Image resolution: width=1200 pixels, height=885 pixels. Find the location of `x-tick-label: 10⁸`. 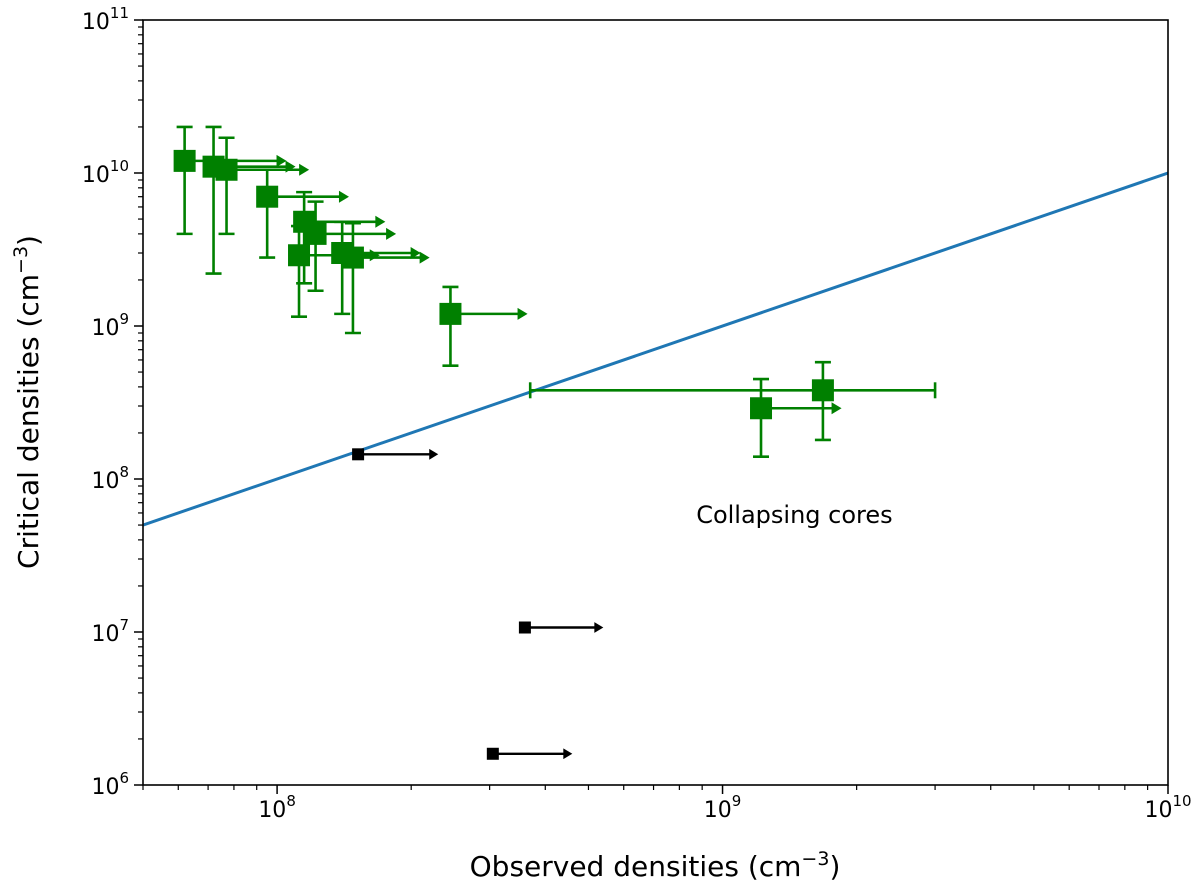

x-tick-label: 10⁸ is located at coordinates (277, 807).